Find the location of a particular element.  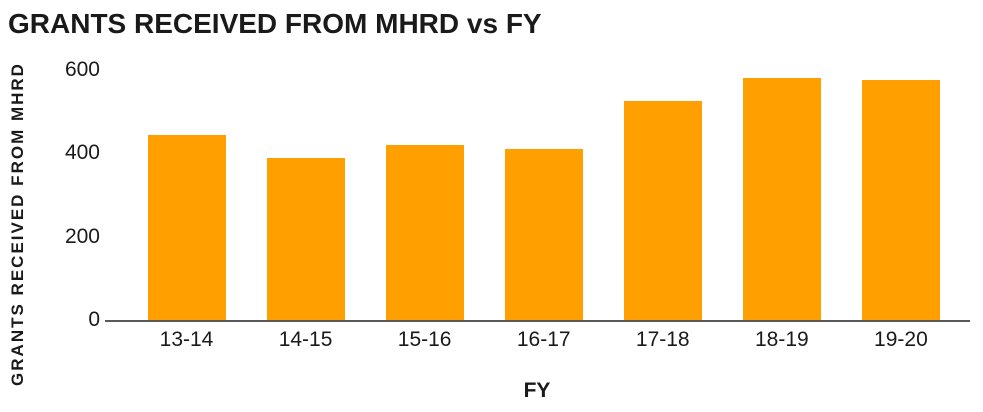

y-tick-600: 600 is located at coordinates (82, 69).